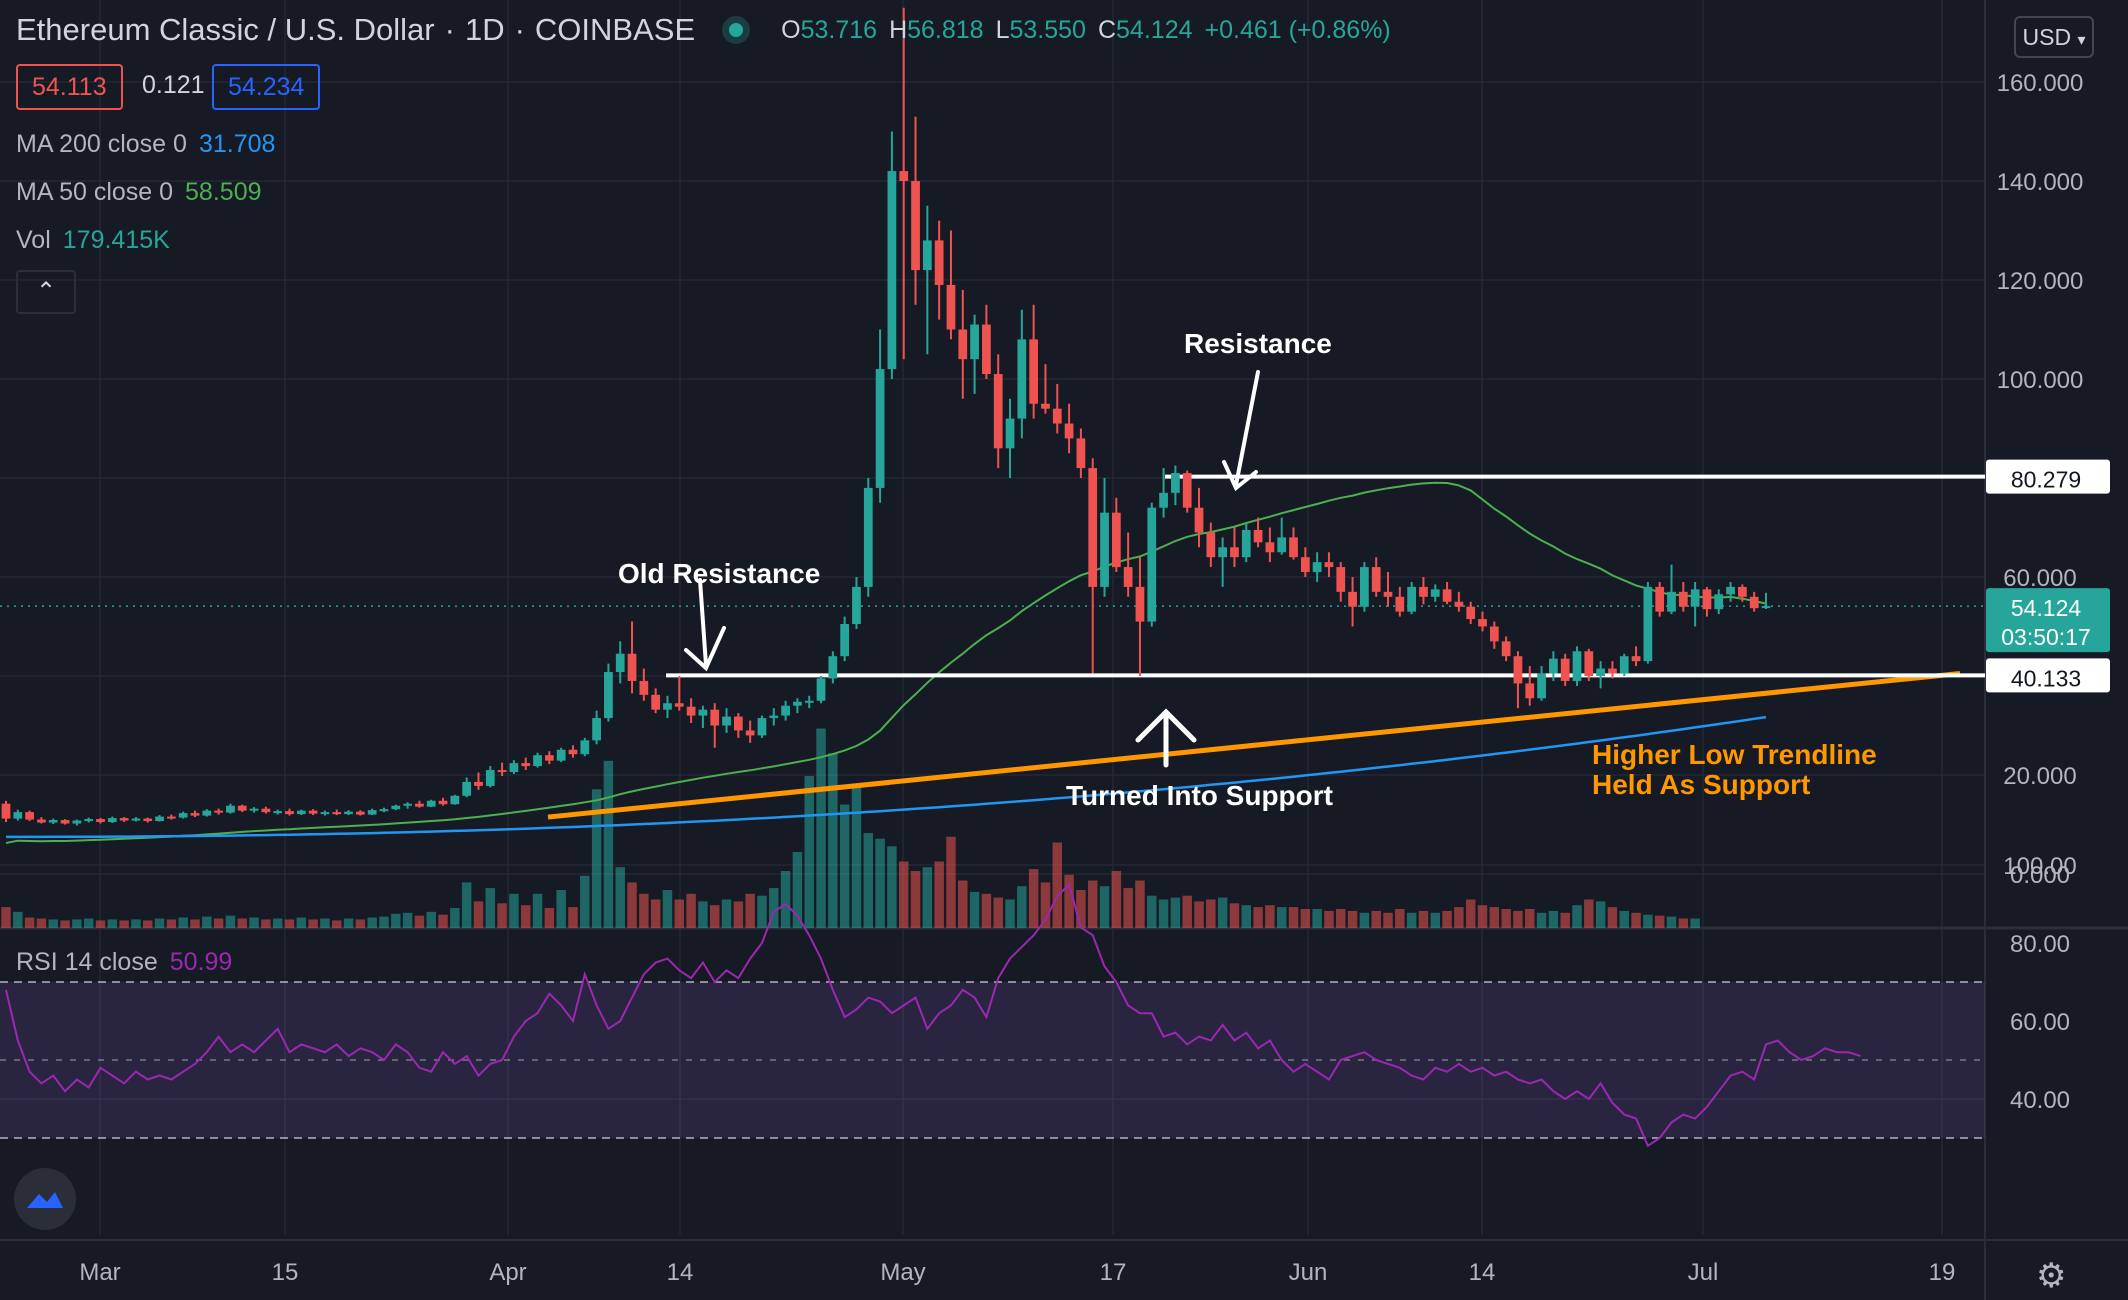  Describe the element at coordinates (145, 144) in the screenshot. I see `ma200-legend: MA 200 close 0 31.708` at that location.